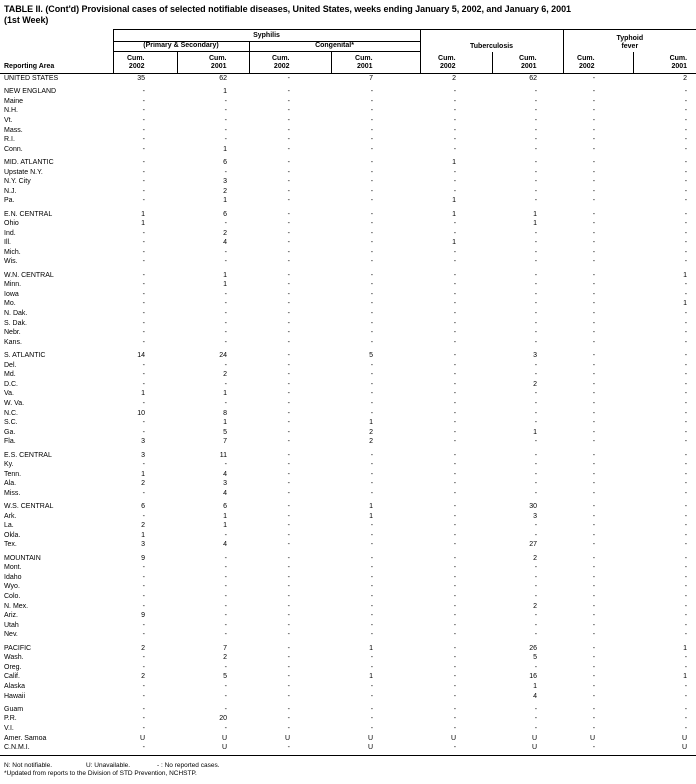  Describe the element at coordinates (143, 545) in the screenshot. I see `value-cell: 3` at that location.